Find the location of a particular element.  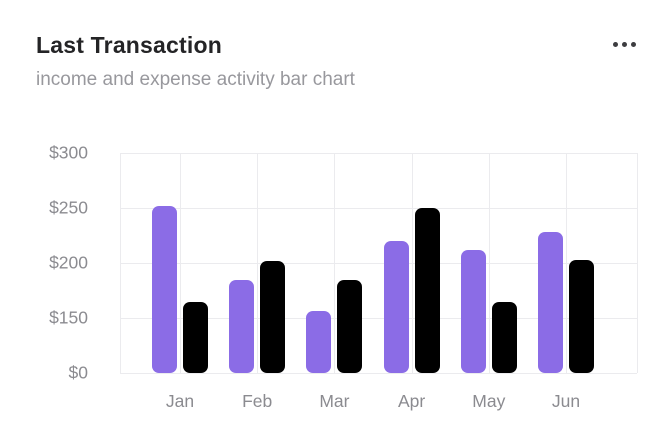

bar-expense-feb is located at coordinates (273, 316).